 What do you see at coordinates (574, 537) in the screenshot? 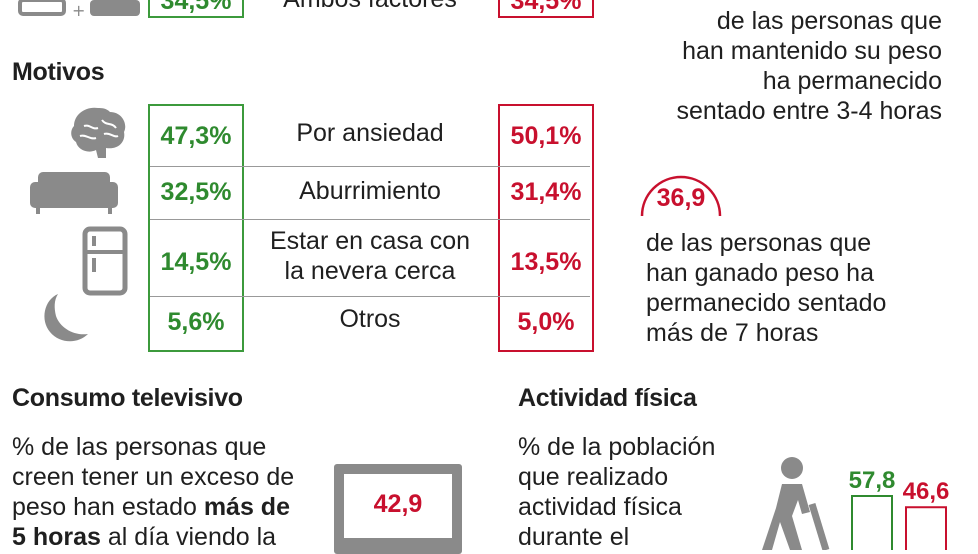
I see `actividad-line: durante el` at bounding box center [574, 537].